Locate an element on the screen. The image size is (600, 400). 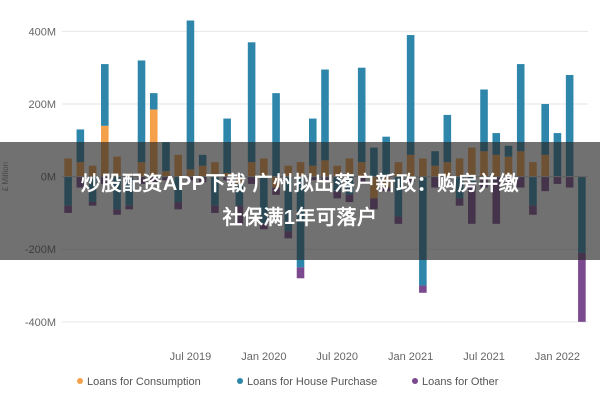
x-tick-label: Jan 2020 is located at coordinates (263, 357).